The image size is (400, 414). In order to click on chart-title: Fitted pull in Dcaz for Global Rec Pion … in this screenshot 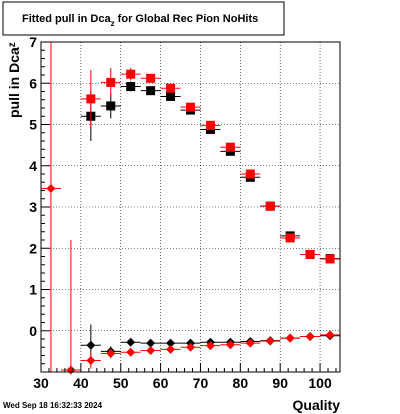, I will do `click(140, 20)`.